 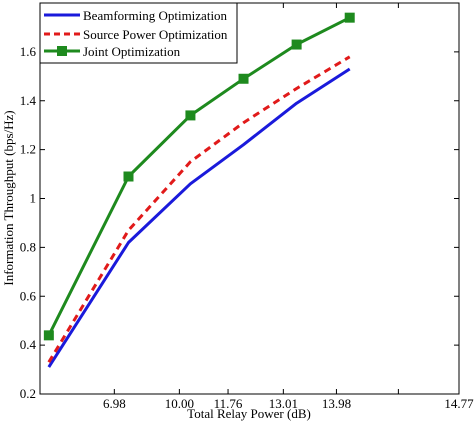 What do you see at coordinates (28, 295) in the screenshot?
I see `y-tick-label: 0.6` at bounding box center [28, 295].